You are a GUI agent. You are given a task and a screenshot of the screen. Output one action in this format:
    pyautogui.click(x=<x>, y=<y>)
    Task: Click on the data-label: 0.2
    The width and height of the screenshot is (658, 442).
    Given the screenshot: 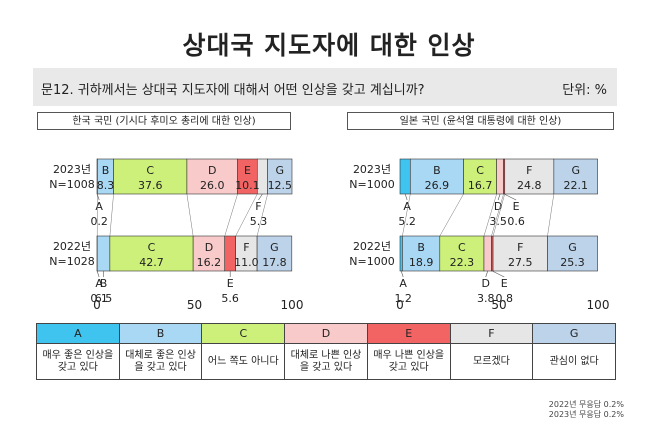 What is the action you would take?
    pyautogui.click(x=99, y=221)
    